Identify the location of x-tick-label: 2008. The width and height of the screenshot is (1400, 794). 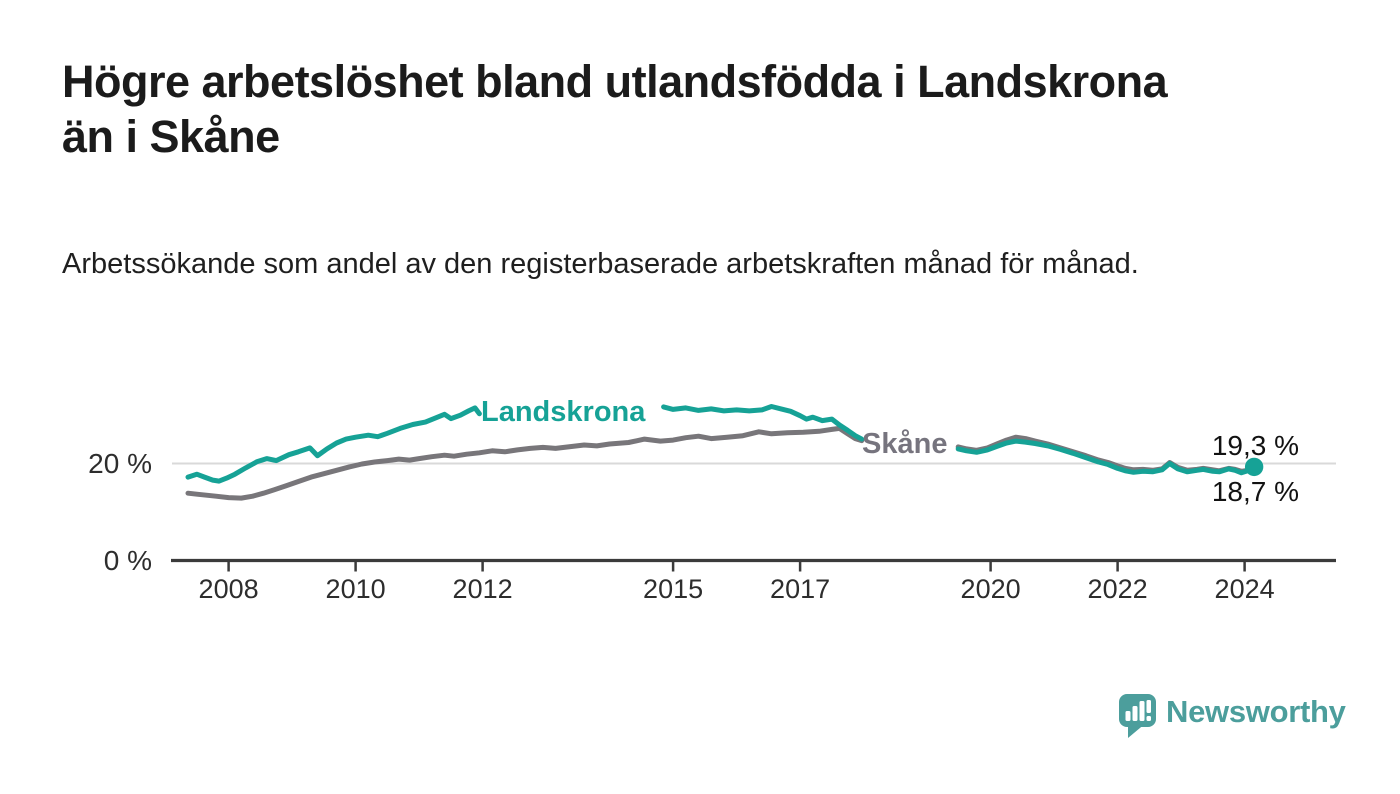
(229, 589).